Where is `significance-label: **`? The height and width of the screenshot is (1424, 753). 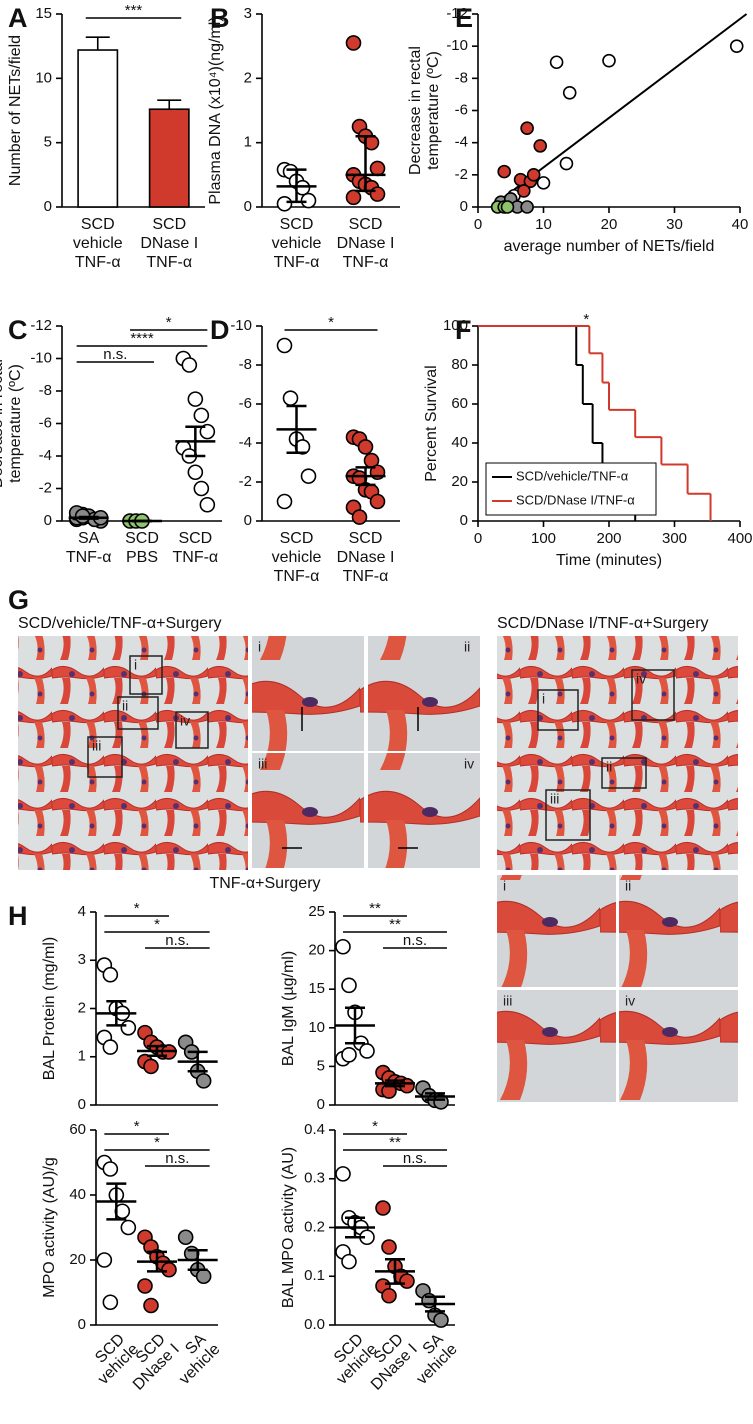
significance-label: ** is located at coordinates (375, 908).